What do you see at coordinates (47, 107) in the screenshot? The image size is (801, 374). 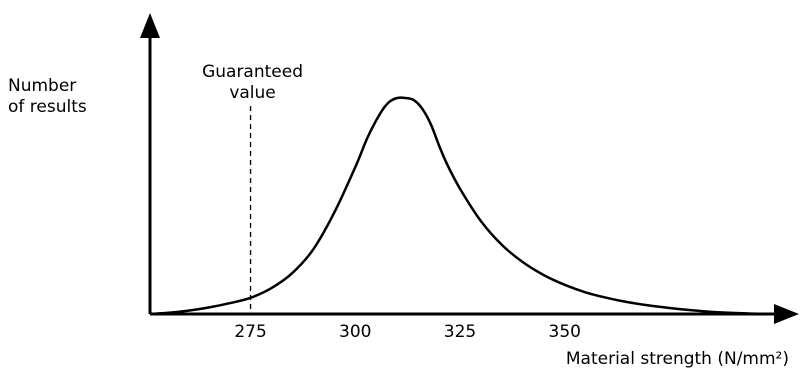 I see `y-axis-label-line-2: of results` at bounding box center [47, 107].